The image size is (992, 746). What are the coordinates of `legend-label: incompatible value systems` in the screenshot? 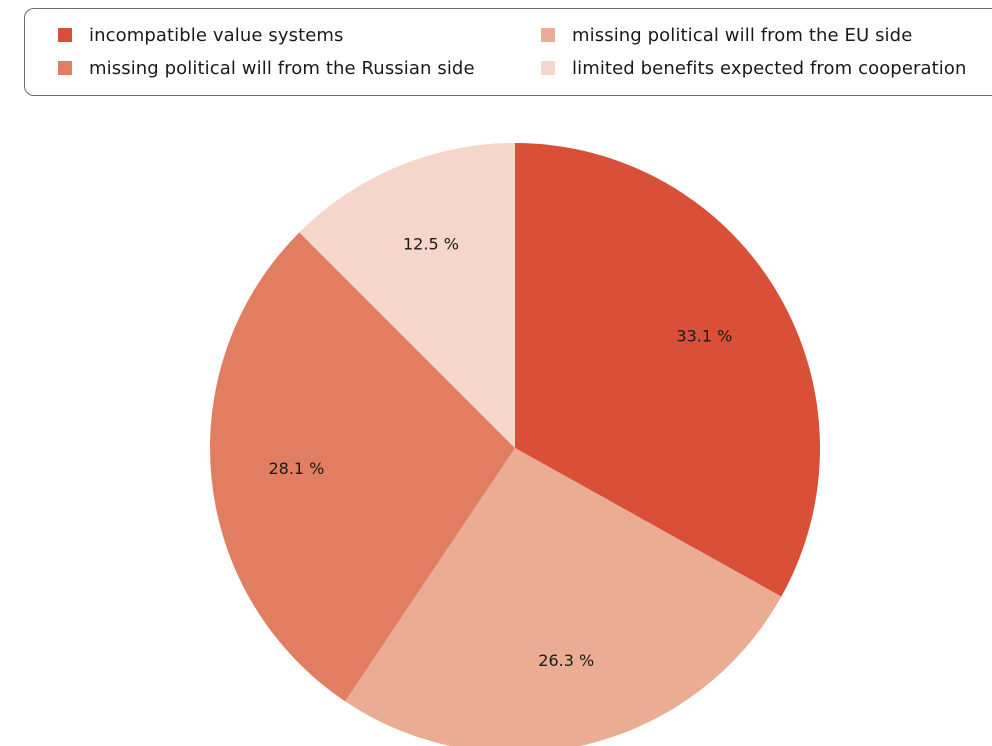 It's located at (216, 35).